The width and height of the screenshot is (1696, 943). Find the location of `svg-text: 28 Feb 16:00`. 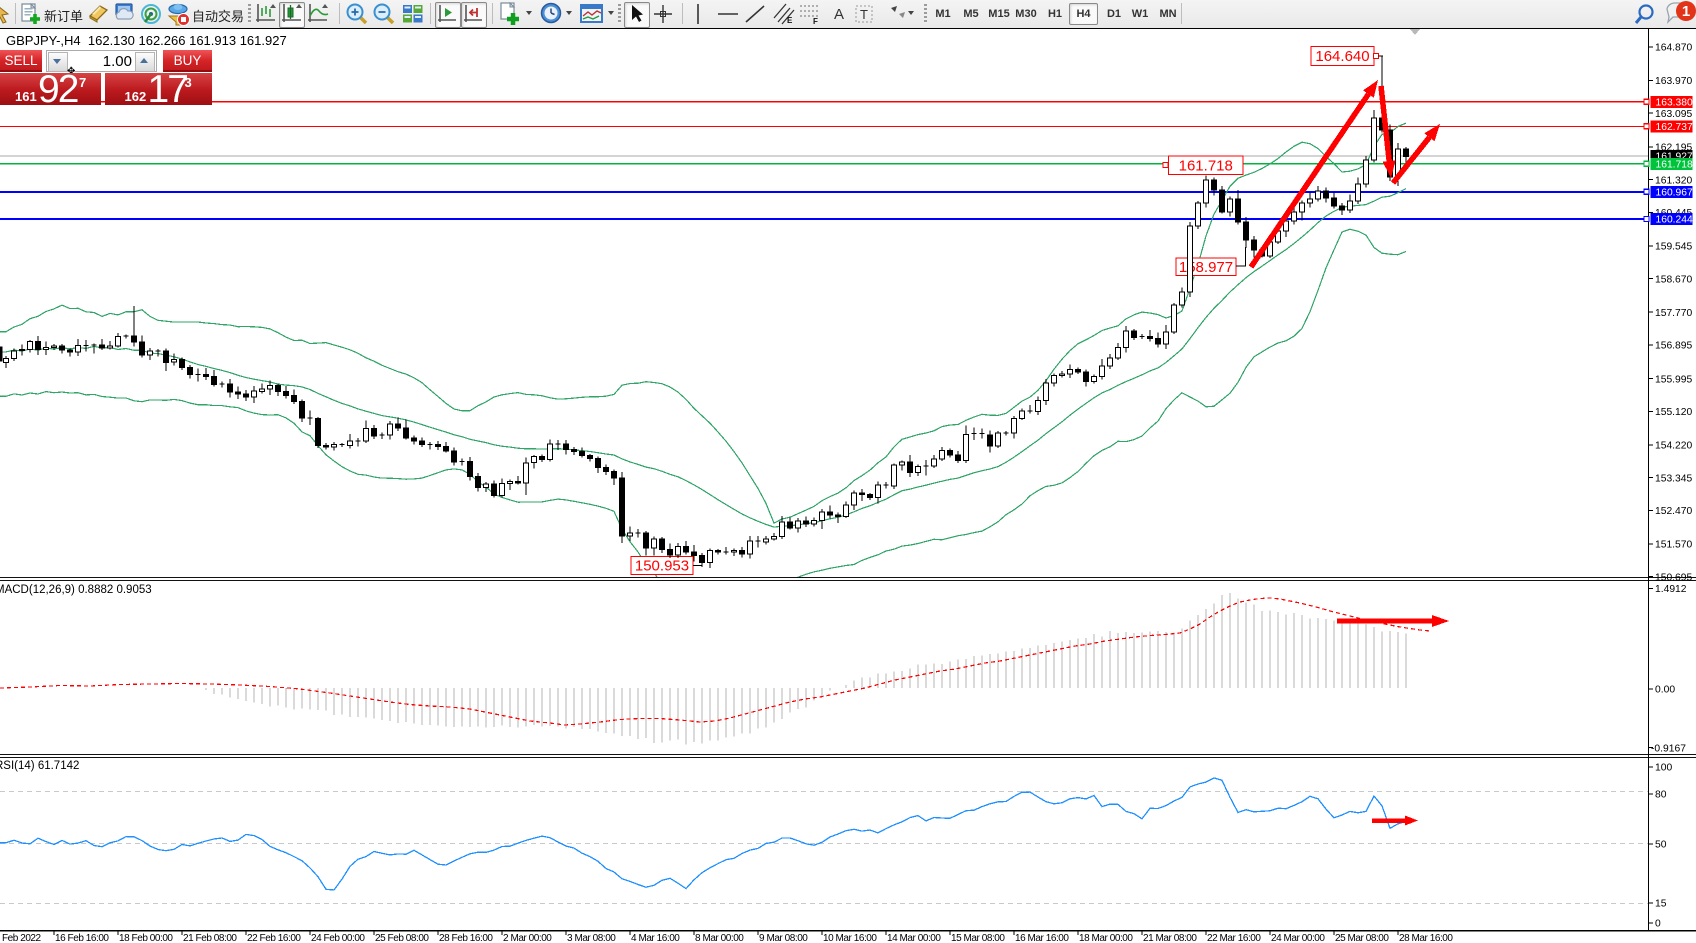

svg-text: 28 Feb 16:00 is located at coordinates (466, 938).